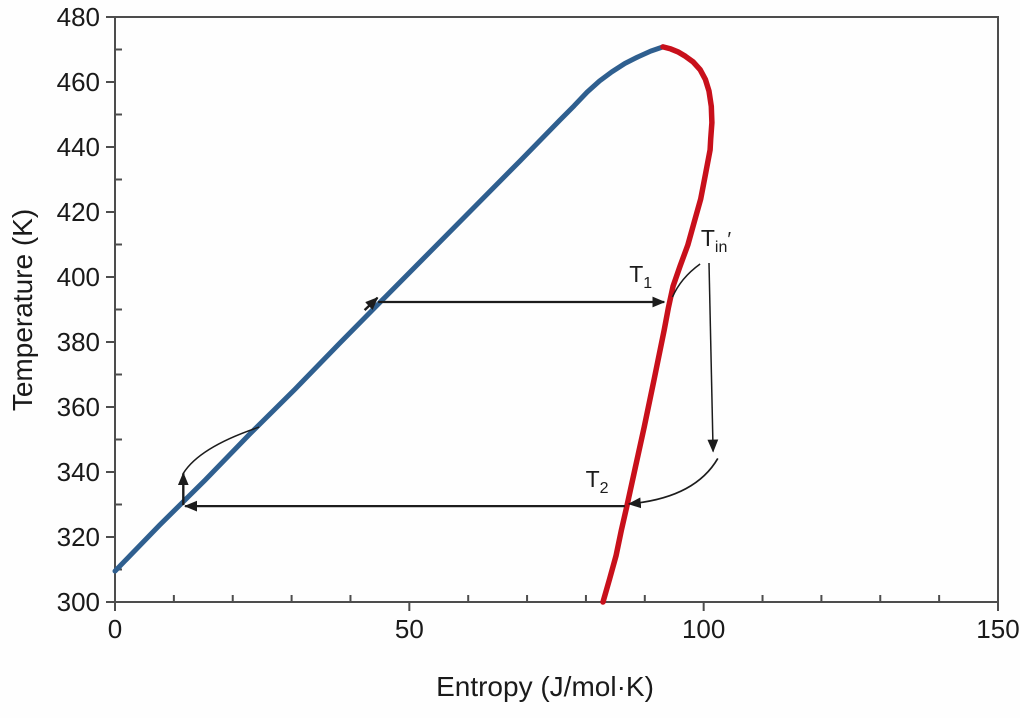 This screenshot has width=1020, height=718. I want to click on x-tick-label: 50, so click(409, 629).